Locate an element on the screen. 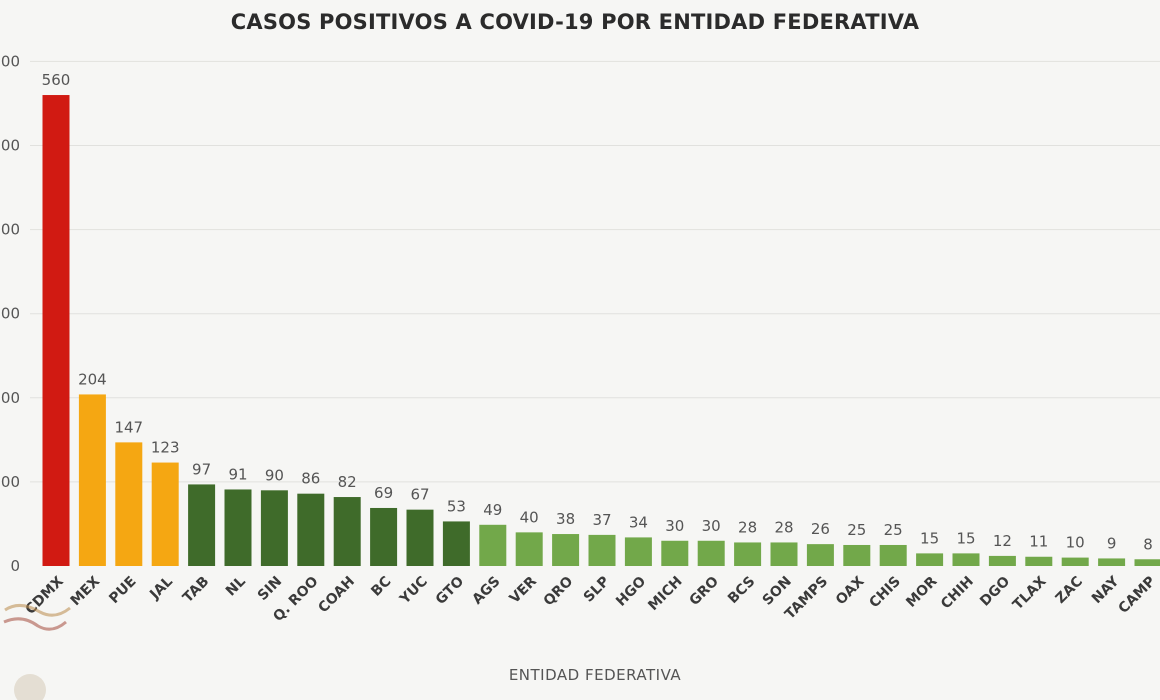  category-label: TLAX is located at coordinates (1030, 593).